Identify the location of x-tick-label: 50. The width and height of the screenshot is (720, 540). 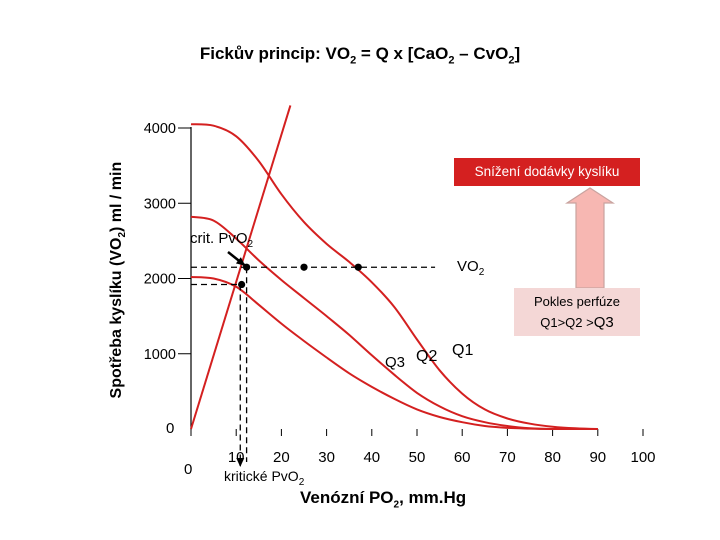
(417, 457).